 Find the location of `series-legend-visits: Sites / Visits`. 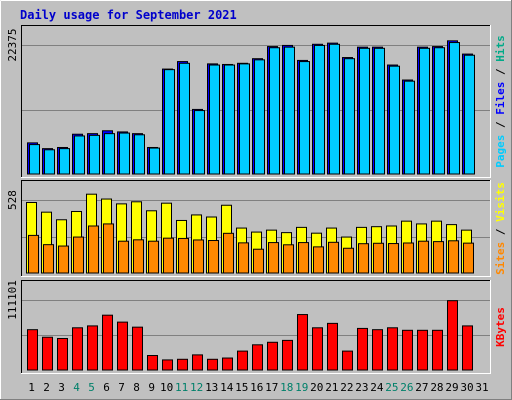

series-legend-visits: Sites / Visits is located at coordinates (500, 228).